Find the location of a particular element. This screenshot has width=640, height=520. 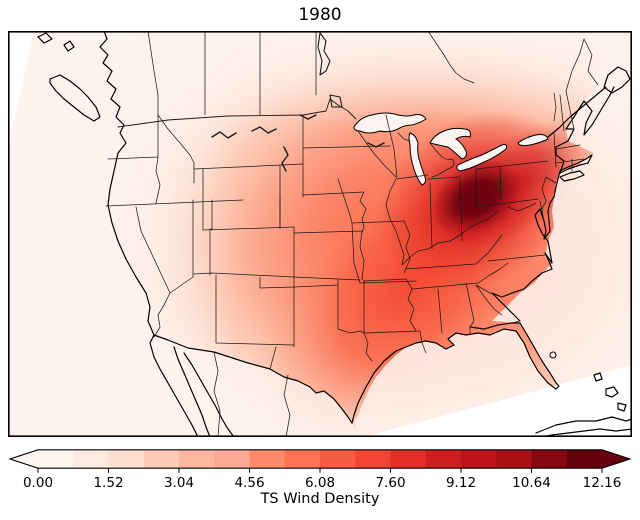

mt-wy-lines is located at coordinates (248, 172).